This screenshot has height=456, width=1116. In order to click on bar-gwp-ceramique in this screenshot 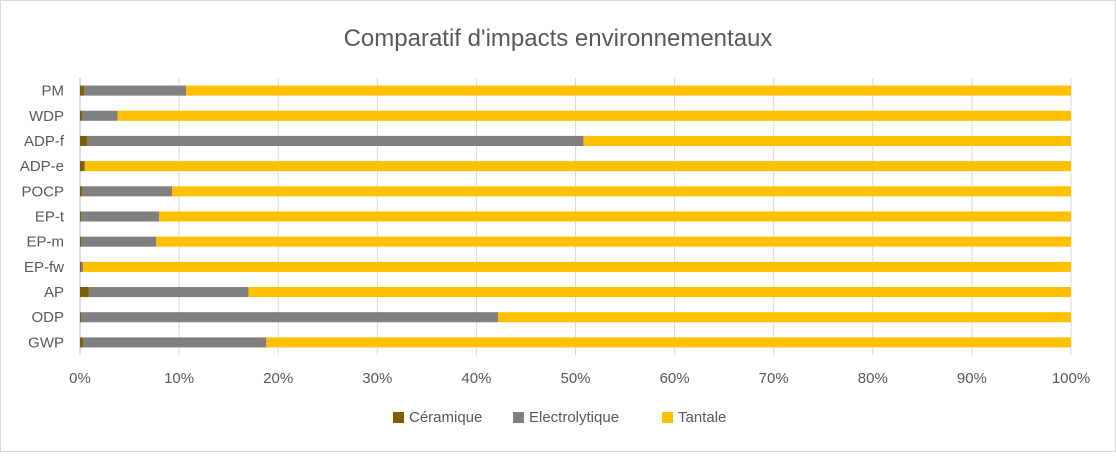, I will do `click(81, 342)`.